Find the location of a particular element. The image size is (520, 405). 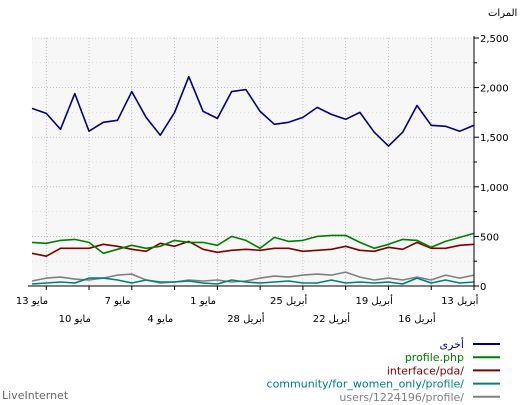

x-tick-label: 4 مايو is located at coordinates (160, 319).